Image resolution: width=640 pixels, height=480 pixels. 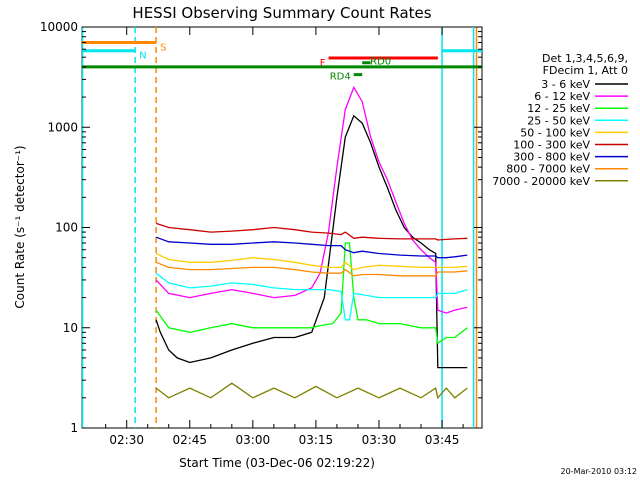 I want to click on legend-label-5: 100 - 300 keV, so click(x=551, y=145).